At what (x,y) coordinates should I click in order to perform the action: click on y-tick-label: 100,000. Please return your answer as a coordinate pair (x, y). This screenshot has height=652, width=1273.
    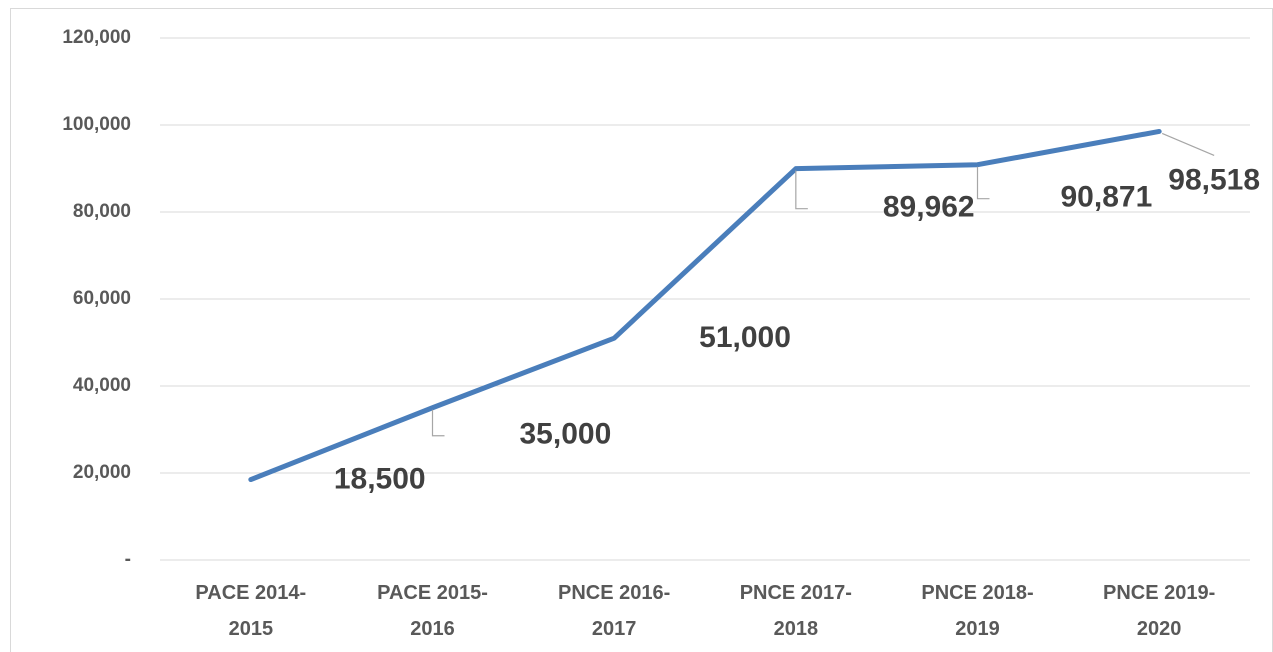
    Looking at the image, I should click on (96, 124).